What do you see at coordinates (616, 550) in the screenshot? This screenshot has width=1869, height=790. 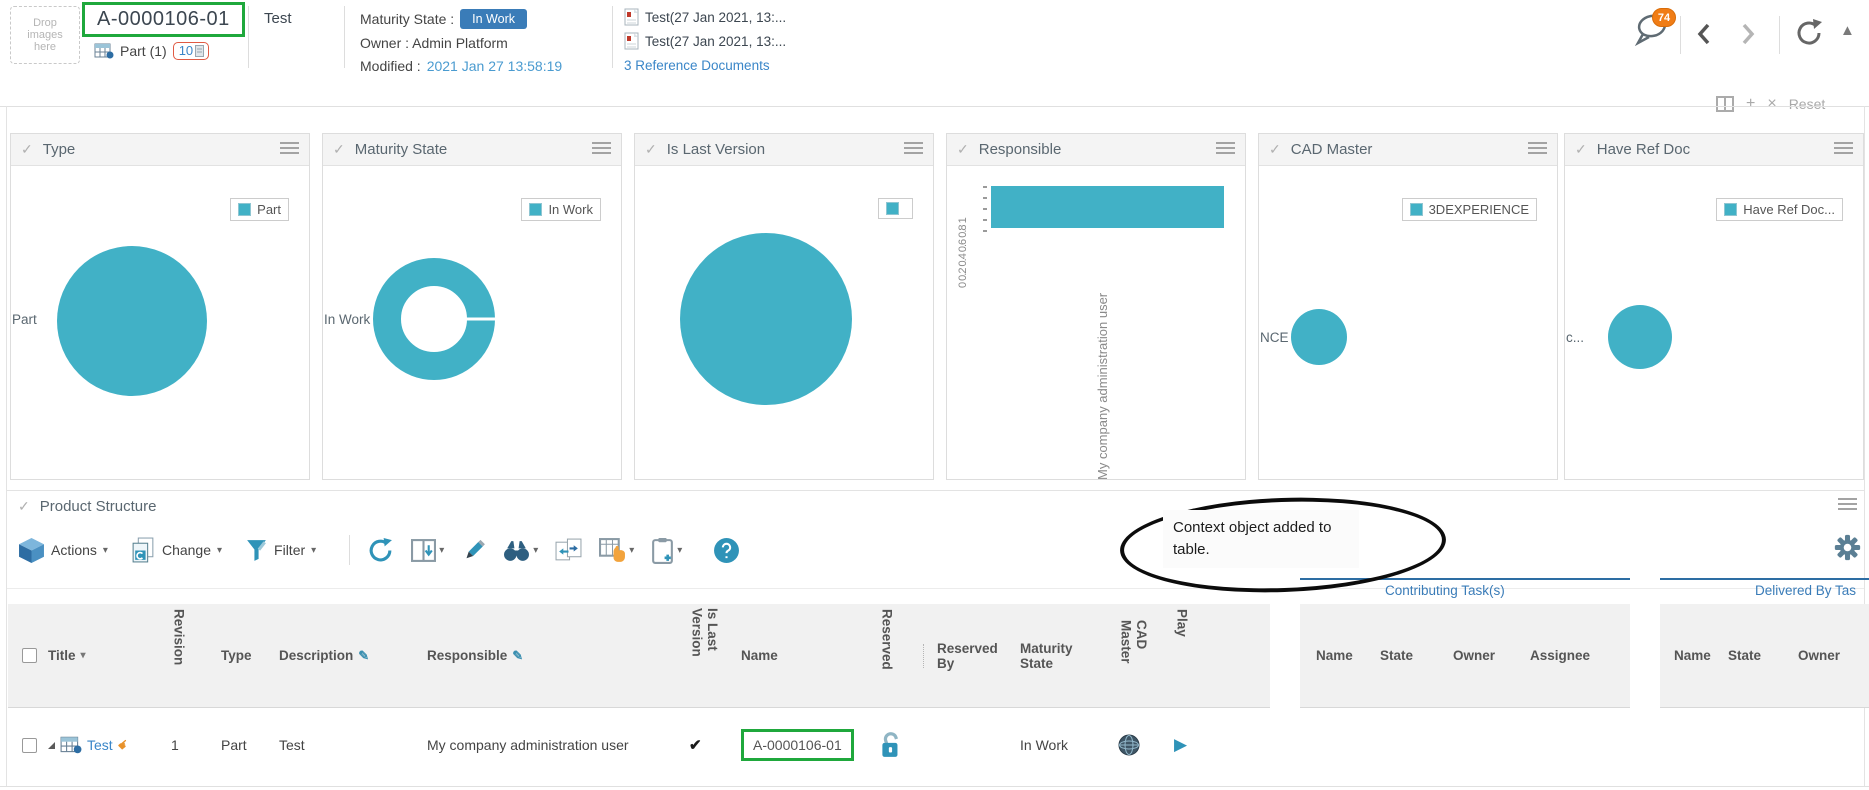 I see `select-in-table-button: ▾` at bounding box center [616, 550].